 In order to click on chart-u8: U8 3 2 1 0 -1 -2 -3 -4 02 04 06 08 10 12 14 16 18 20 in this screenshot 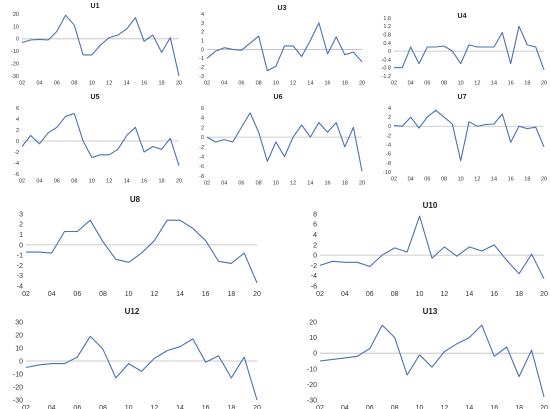, I will do `click(135, 247)`.